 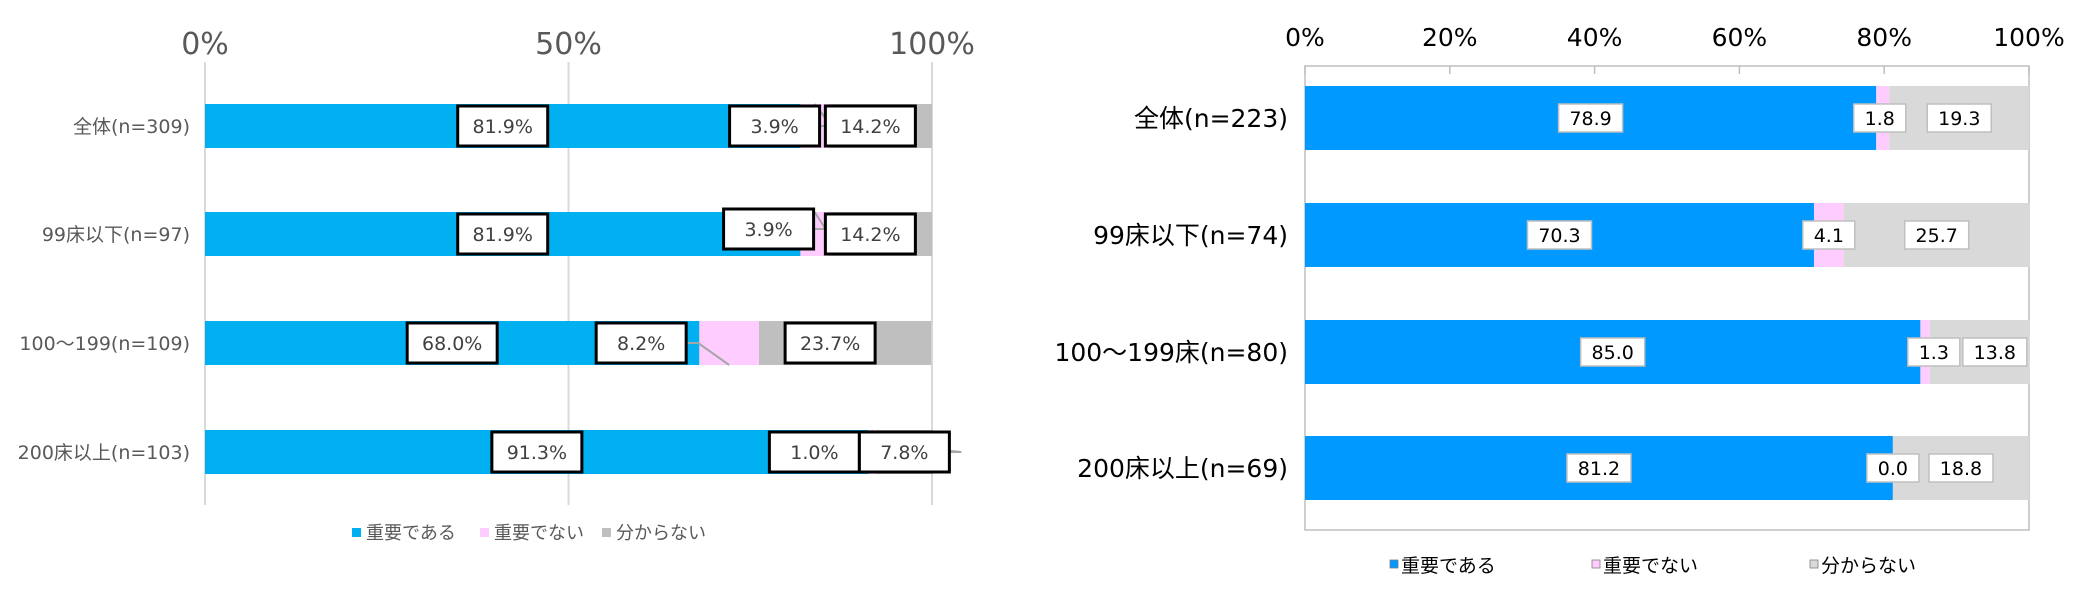 I want to click on category-label: 100～199床(n=80), so click(x=1171, y=352).